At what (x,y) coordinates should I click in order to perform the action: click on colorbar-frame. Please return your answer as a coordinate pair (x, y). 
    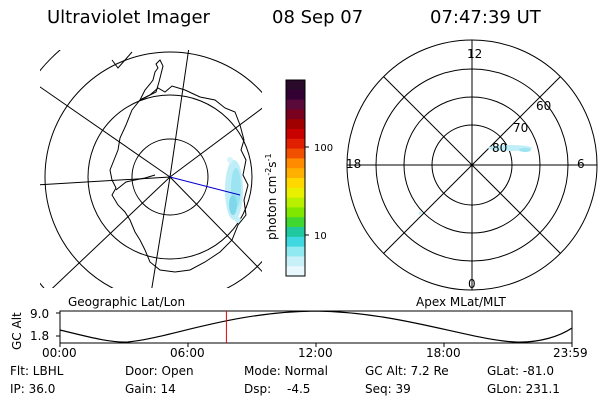
    Looking at the image, I should click on (295, 178).